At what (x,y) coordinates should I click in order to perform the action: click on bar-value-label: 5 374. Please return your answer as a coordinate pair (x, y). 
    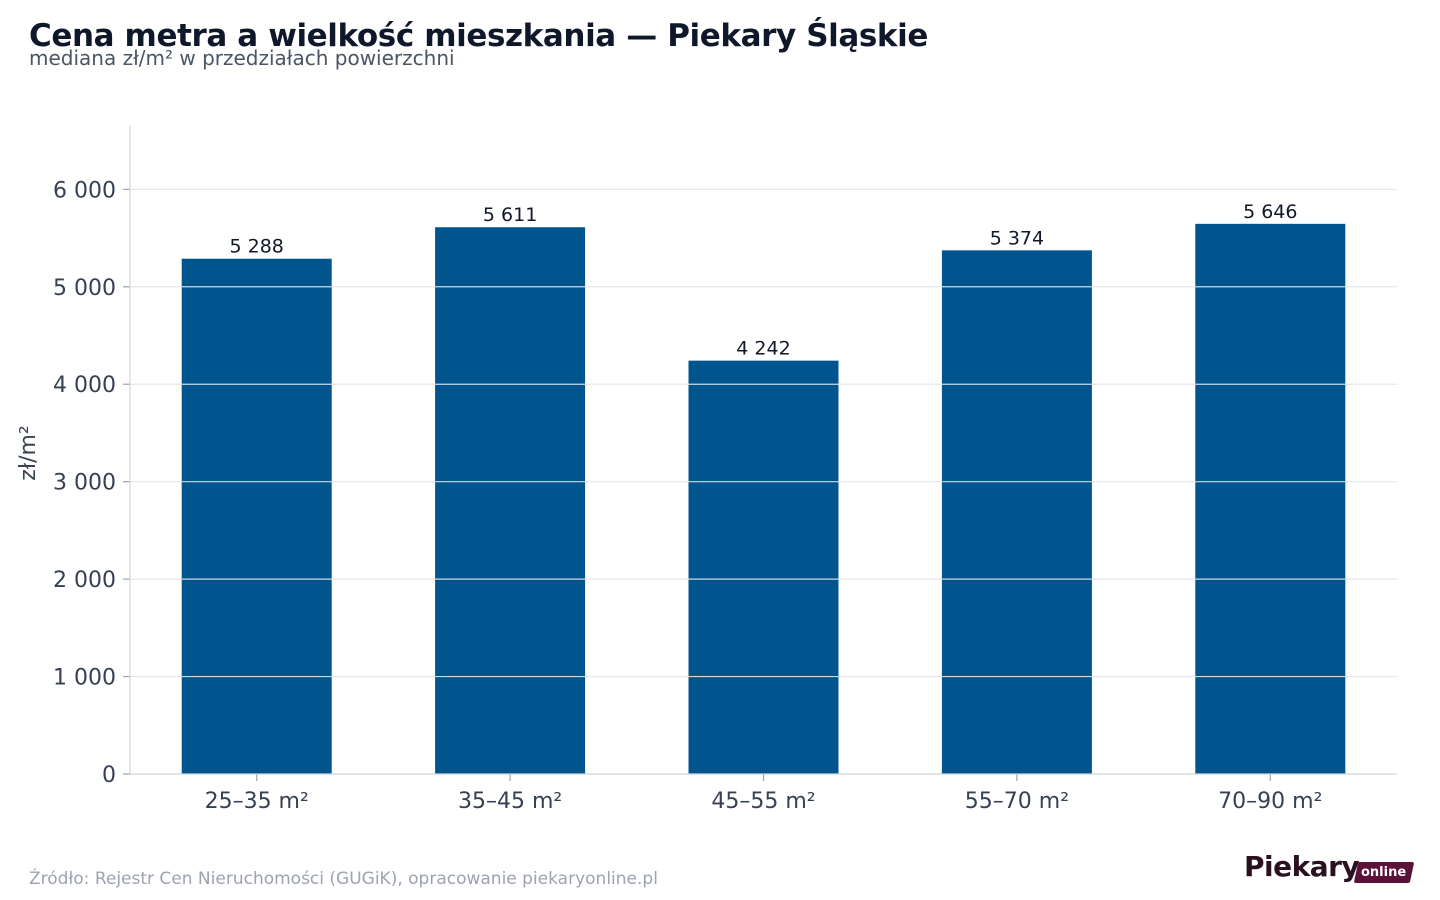
    Looking at the image, I should click on (1017, 238).